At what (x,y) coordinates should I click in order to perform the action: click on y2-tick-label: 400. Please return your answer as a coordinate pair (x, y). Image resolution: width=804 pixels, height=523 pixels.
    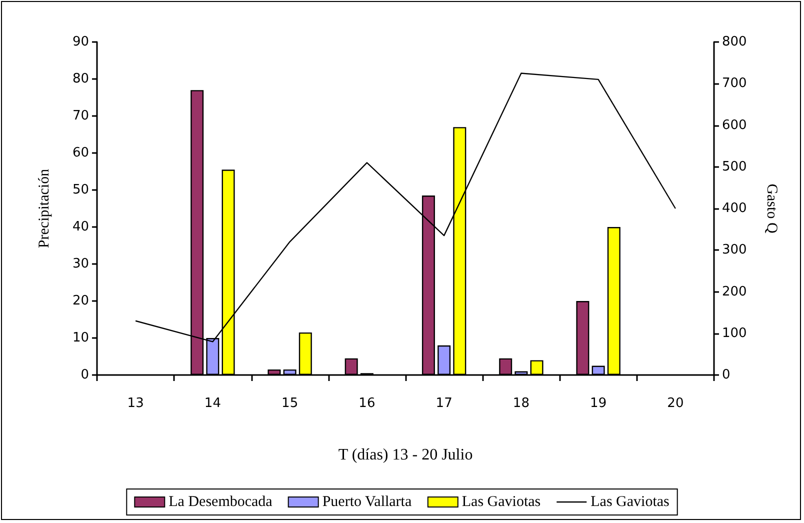
    Looking at the image, I should click on (734, 208).